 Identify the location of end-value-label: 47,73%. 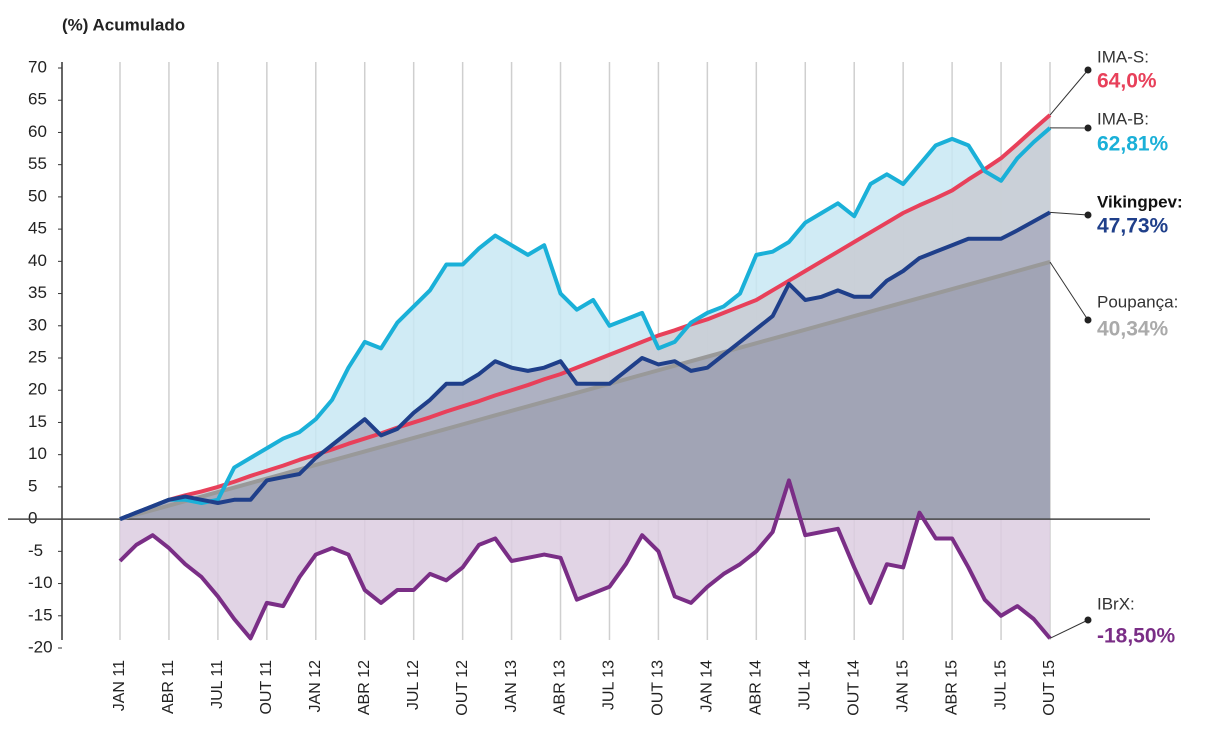
(1133, 226).